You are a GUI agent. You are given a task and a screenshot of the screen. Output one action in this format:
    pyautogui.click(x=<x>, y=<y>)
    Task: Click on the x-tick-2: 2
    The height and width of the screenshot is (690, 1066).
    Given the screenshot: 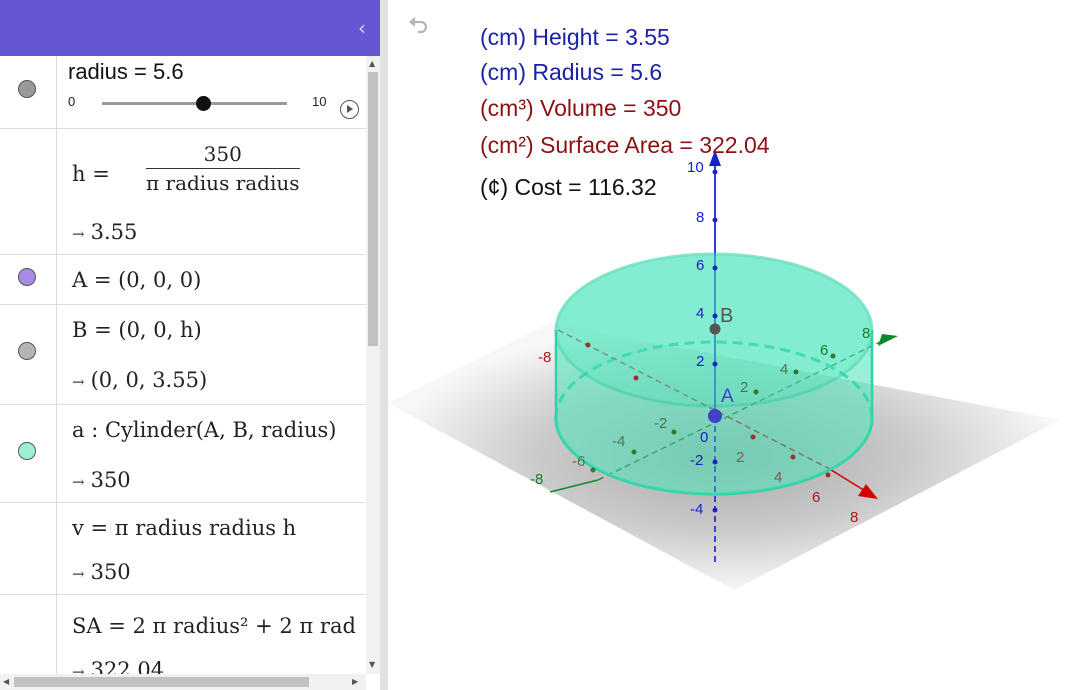 What is the action you would take?
    pyautogui.click(x=740, y=457)
    